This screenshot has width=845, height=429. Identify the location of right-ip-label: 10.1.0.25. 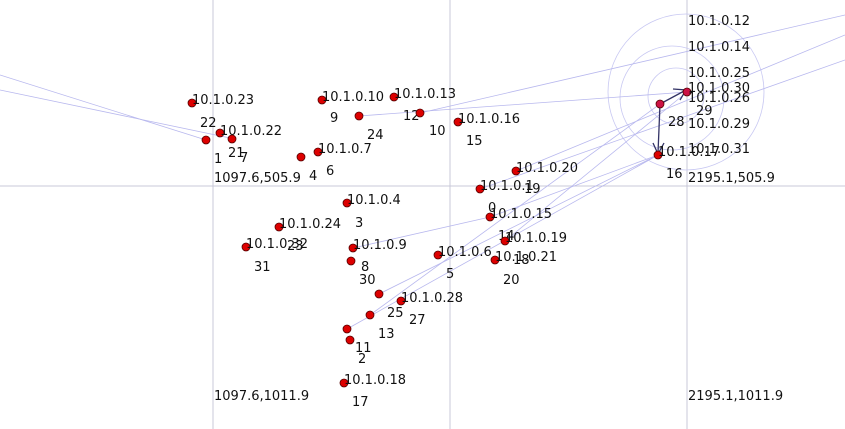
(719, 73).